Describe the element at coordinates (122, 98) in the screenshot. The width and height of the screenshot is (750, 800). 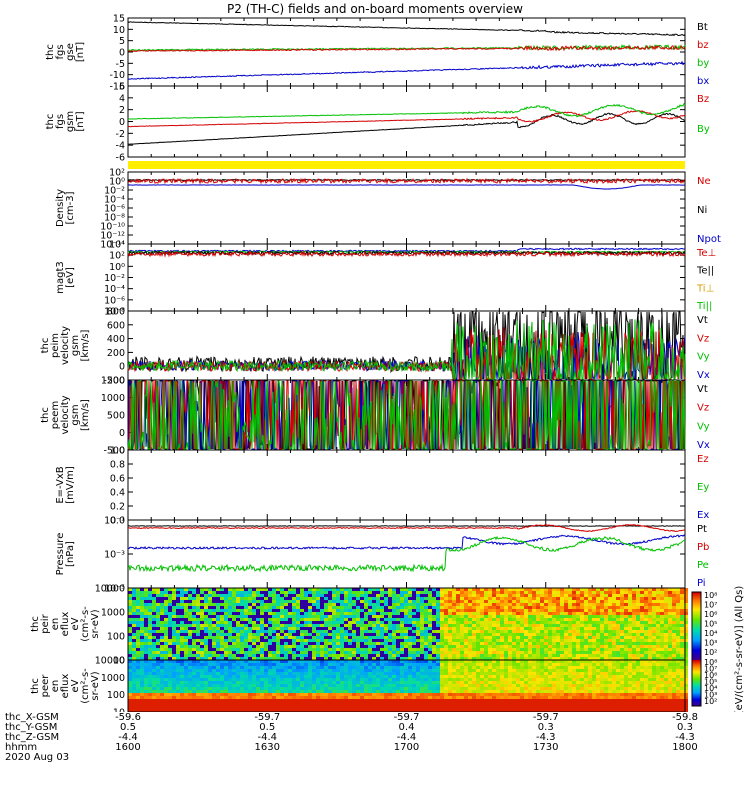
I see `y-tick-label: 4` at that location.